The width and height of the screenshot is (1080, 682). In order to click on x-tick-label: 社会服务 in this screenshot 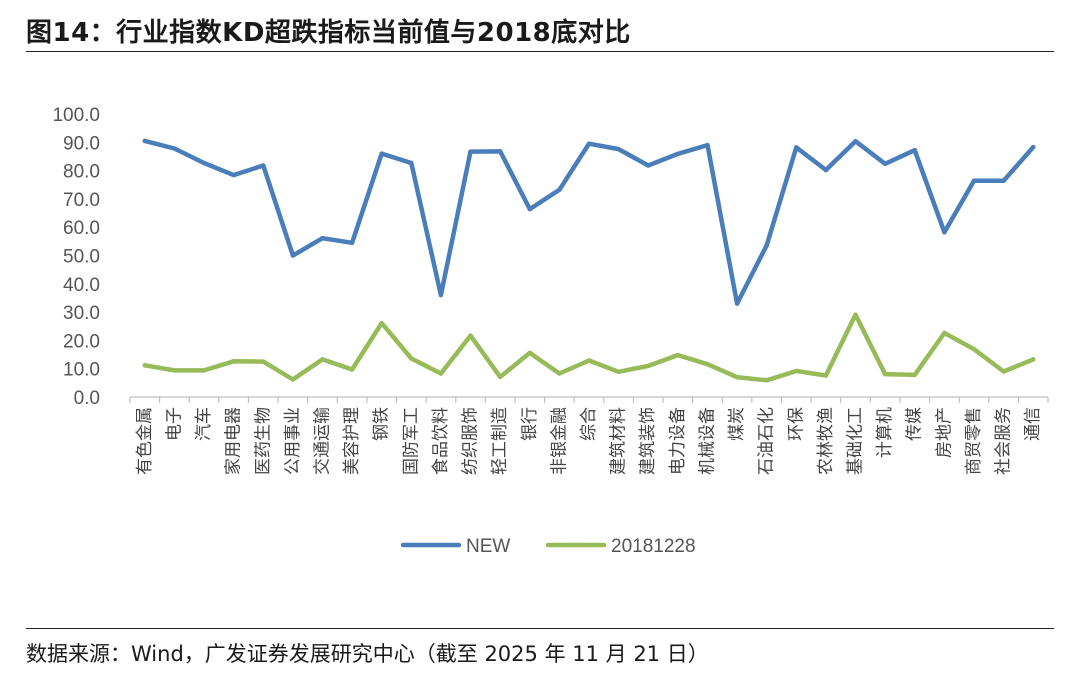, I will do `click(1004, 441)`.